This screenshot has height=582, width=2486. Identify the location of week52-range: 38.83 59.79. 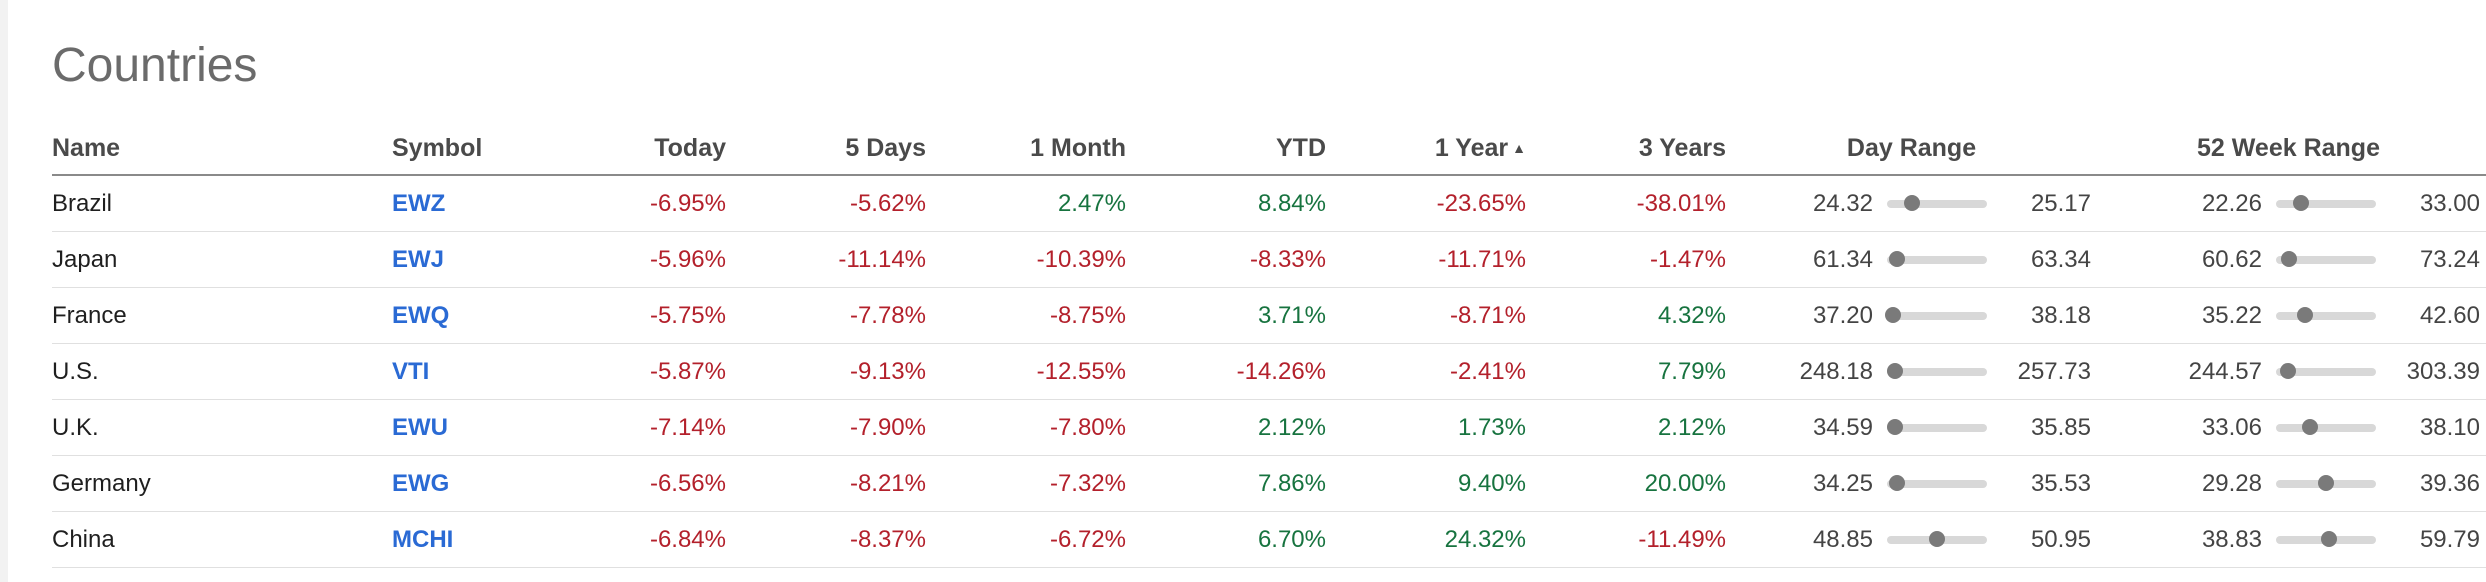
(2288, 540).